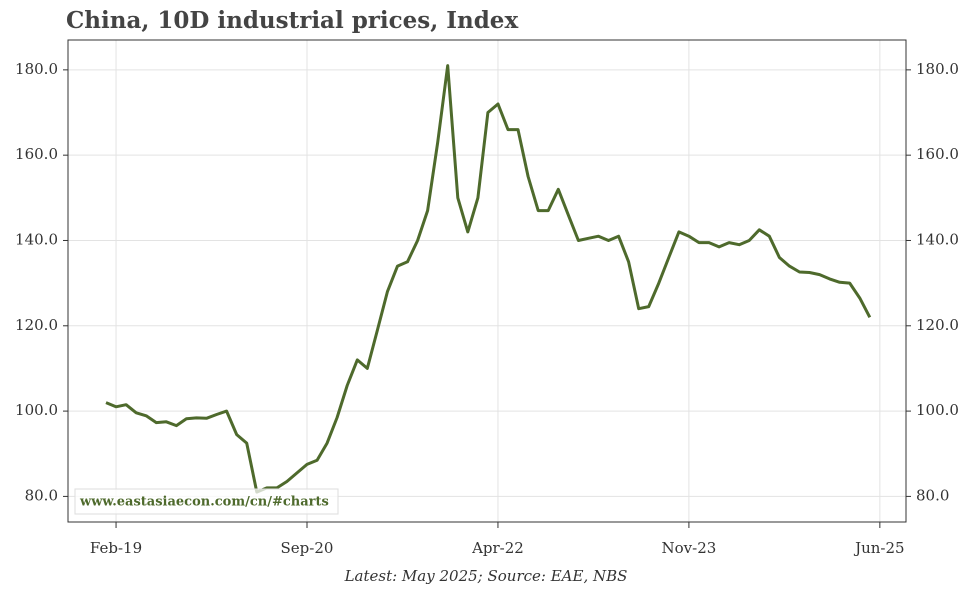  I want to click on y2-tick-label: 140.0, so click(937, 239).